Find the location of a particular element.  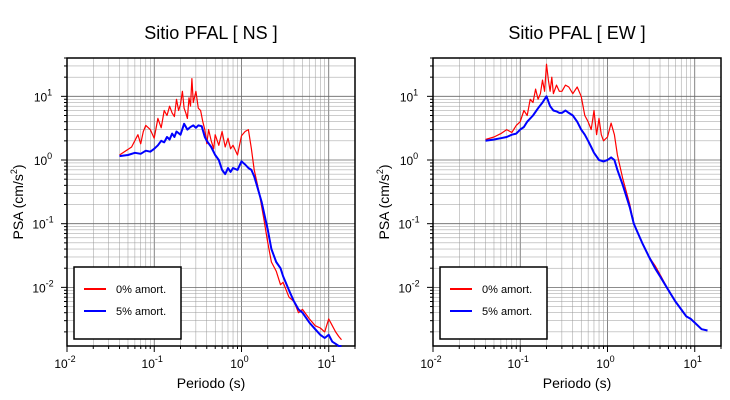

chart-title: Sitio PFAL [ EW ] is located at coordinates (576, 33).